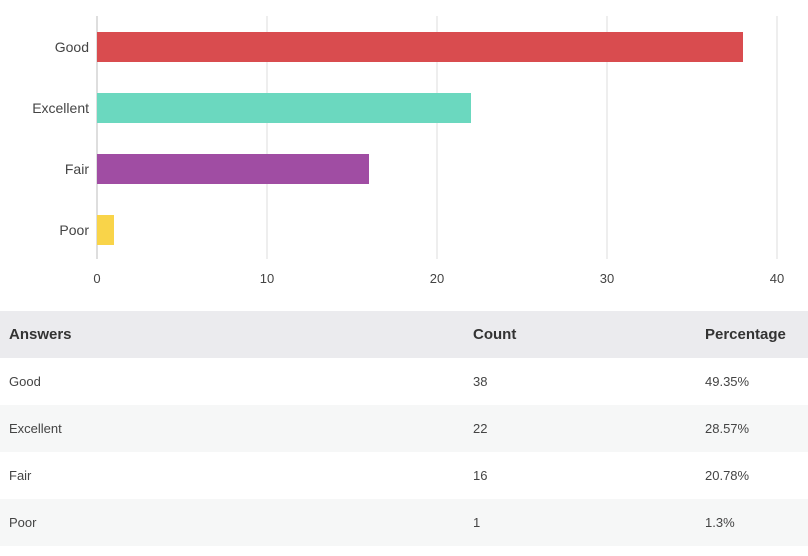  Describe the element at coordinates (404, 334) in the screenshot. I see `table-header-row: Answers Count Percentage` at that location.